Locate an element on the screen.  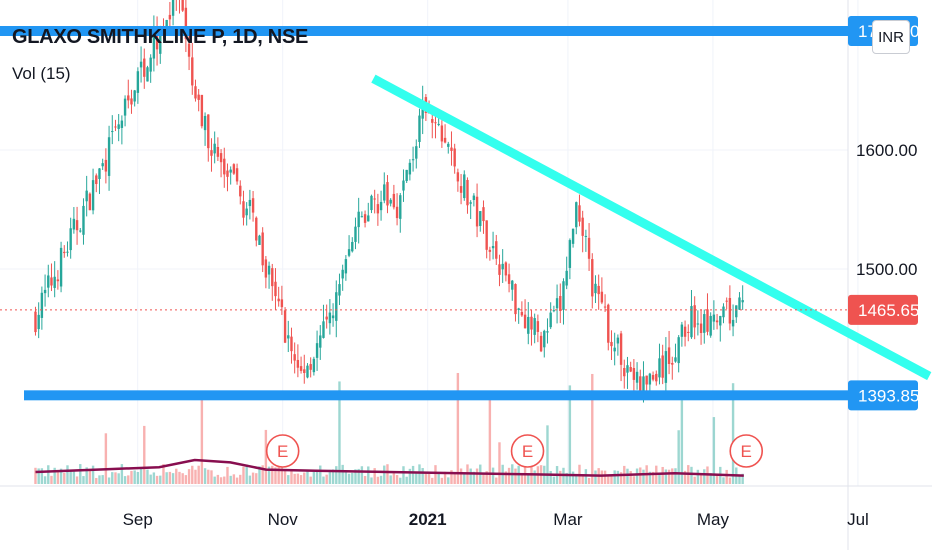
currency-button: INR is located at coordinates (891, 37).